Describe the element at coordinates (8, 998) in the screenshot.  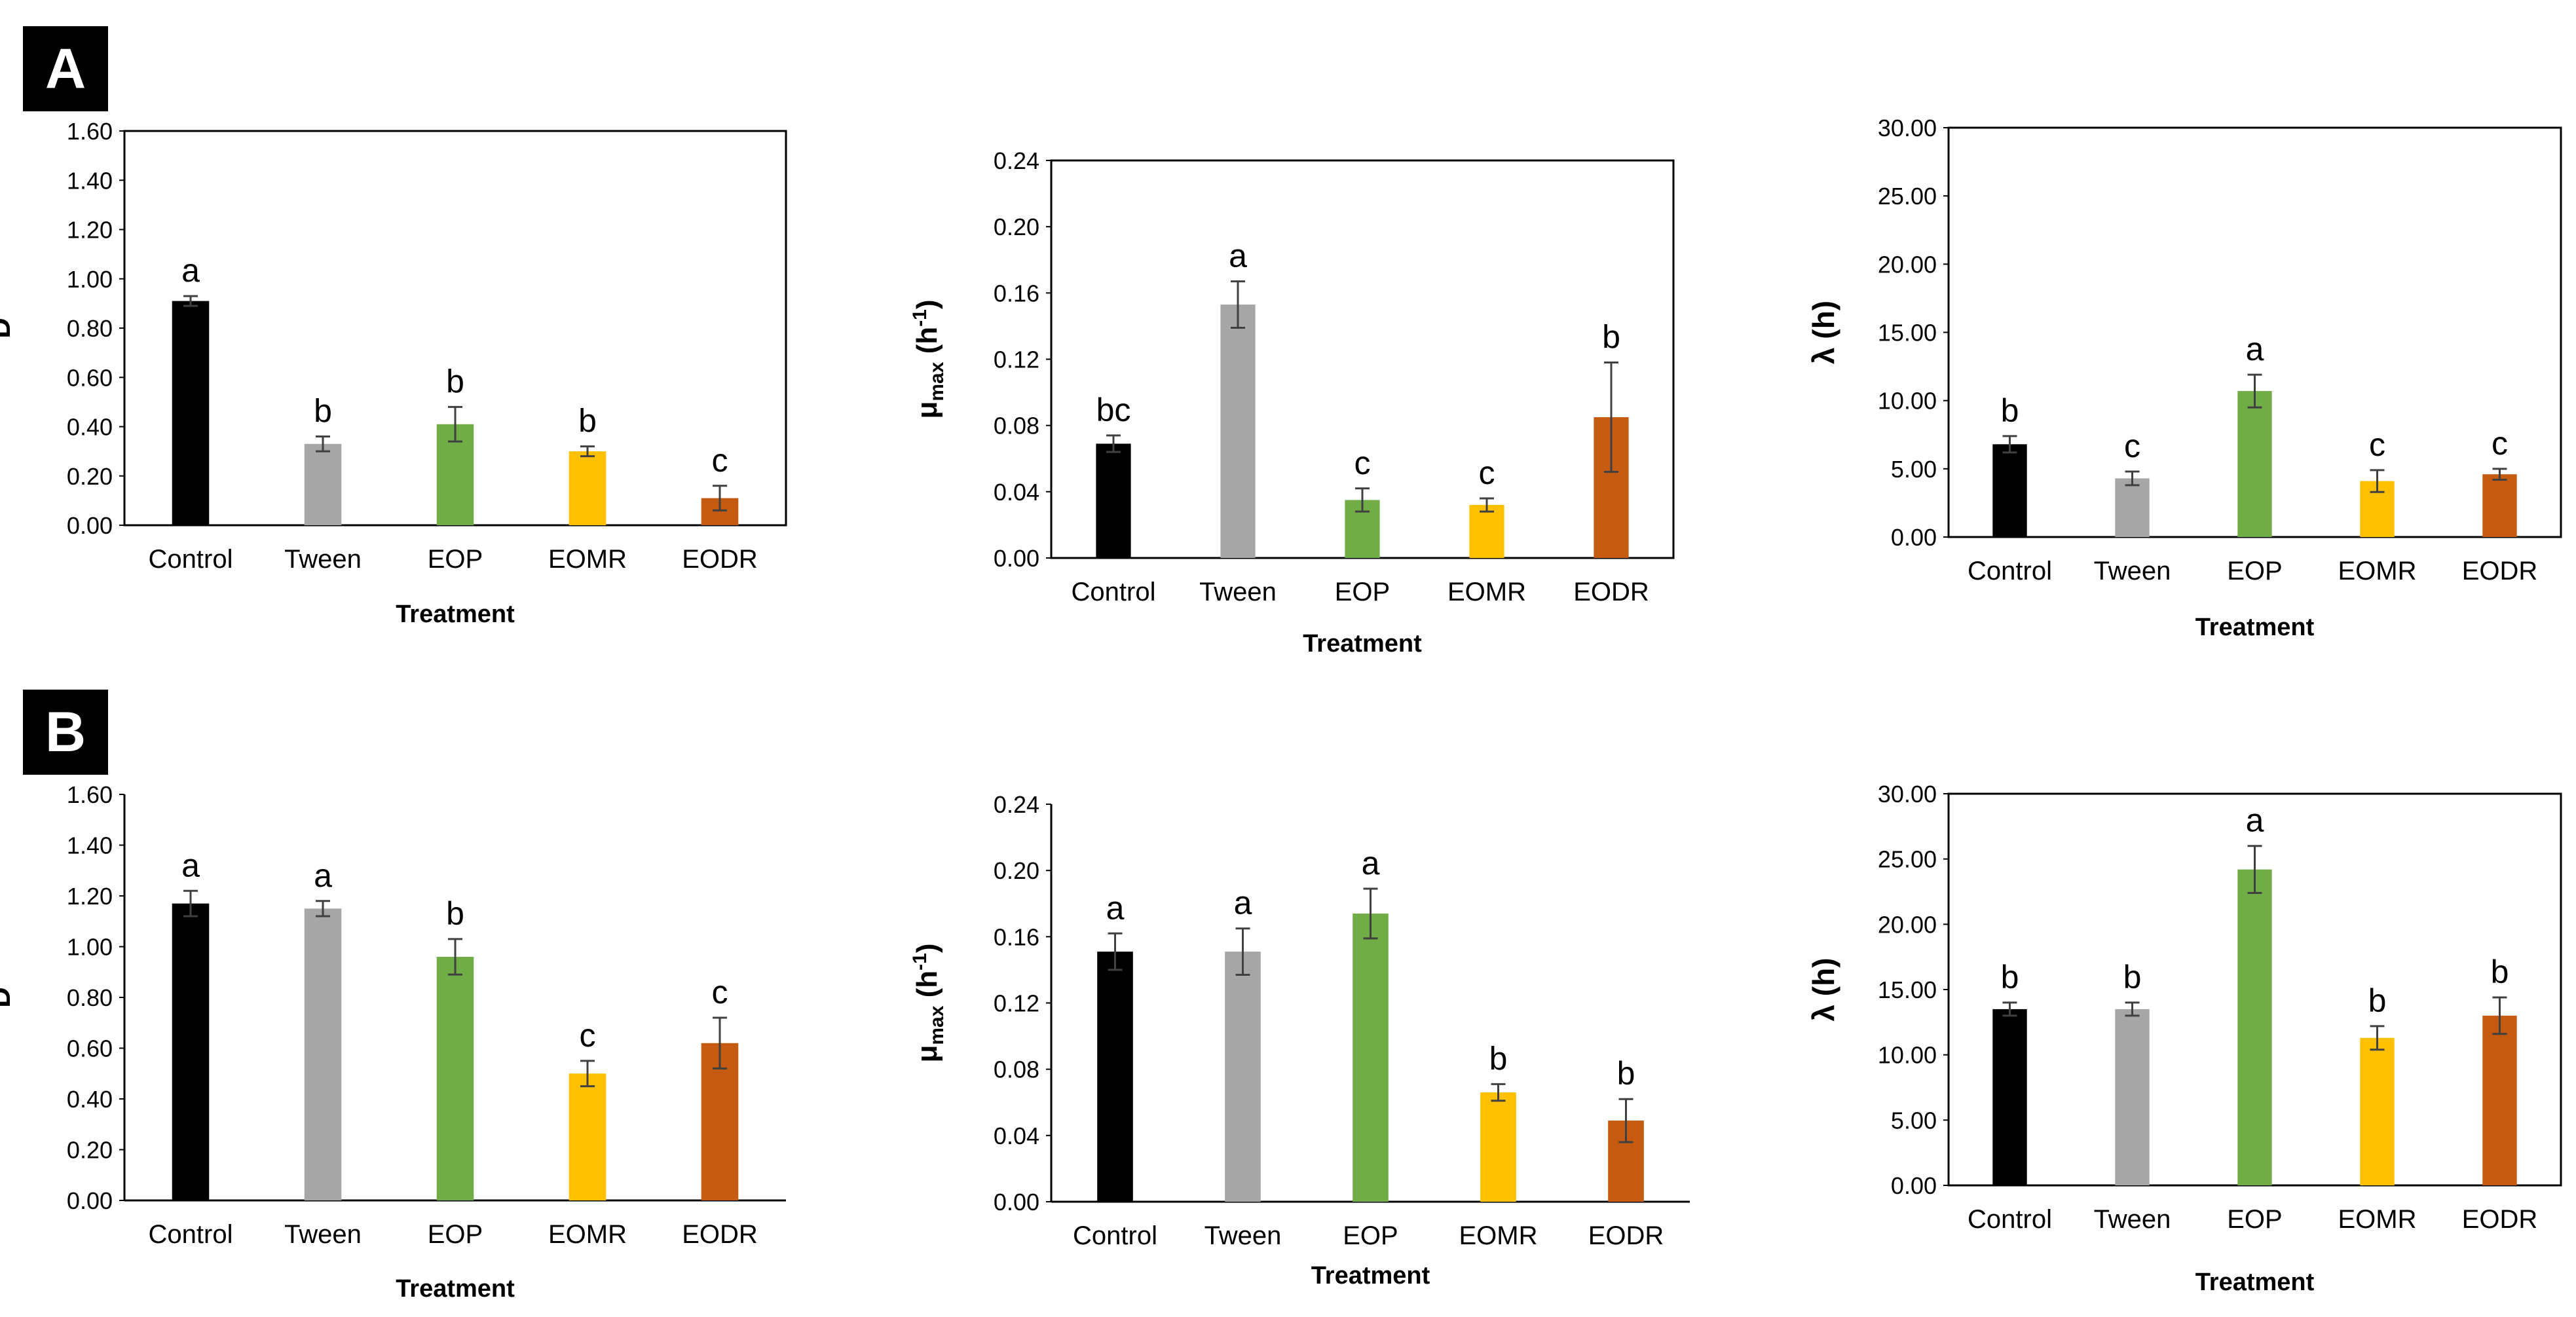
I see `y-axis-title: D` at that location.